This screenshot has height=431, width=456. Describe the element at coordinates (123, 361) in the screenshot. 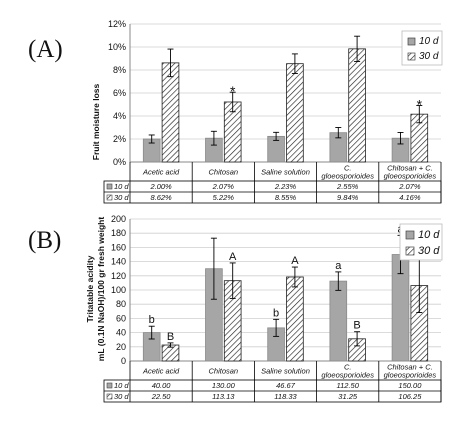

I see `b-y-tick-label: 0` at that location.